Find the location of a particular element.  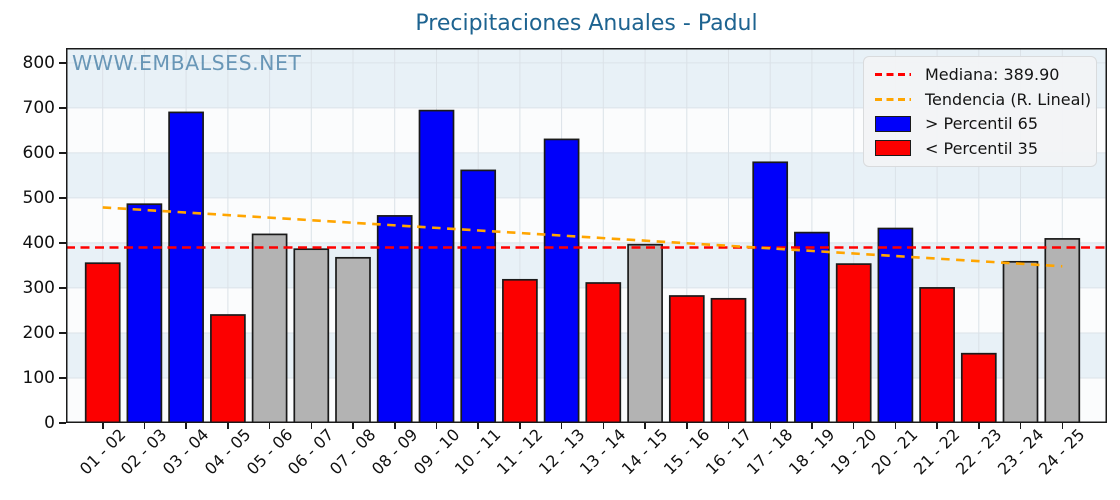

y-tick-label: 800 is located at coordinates (38, 62).